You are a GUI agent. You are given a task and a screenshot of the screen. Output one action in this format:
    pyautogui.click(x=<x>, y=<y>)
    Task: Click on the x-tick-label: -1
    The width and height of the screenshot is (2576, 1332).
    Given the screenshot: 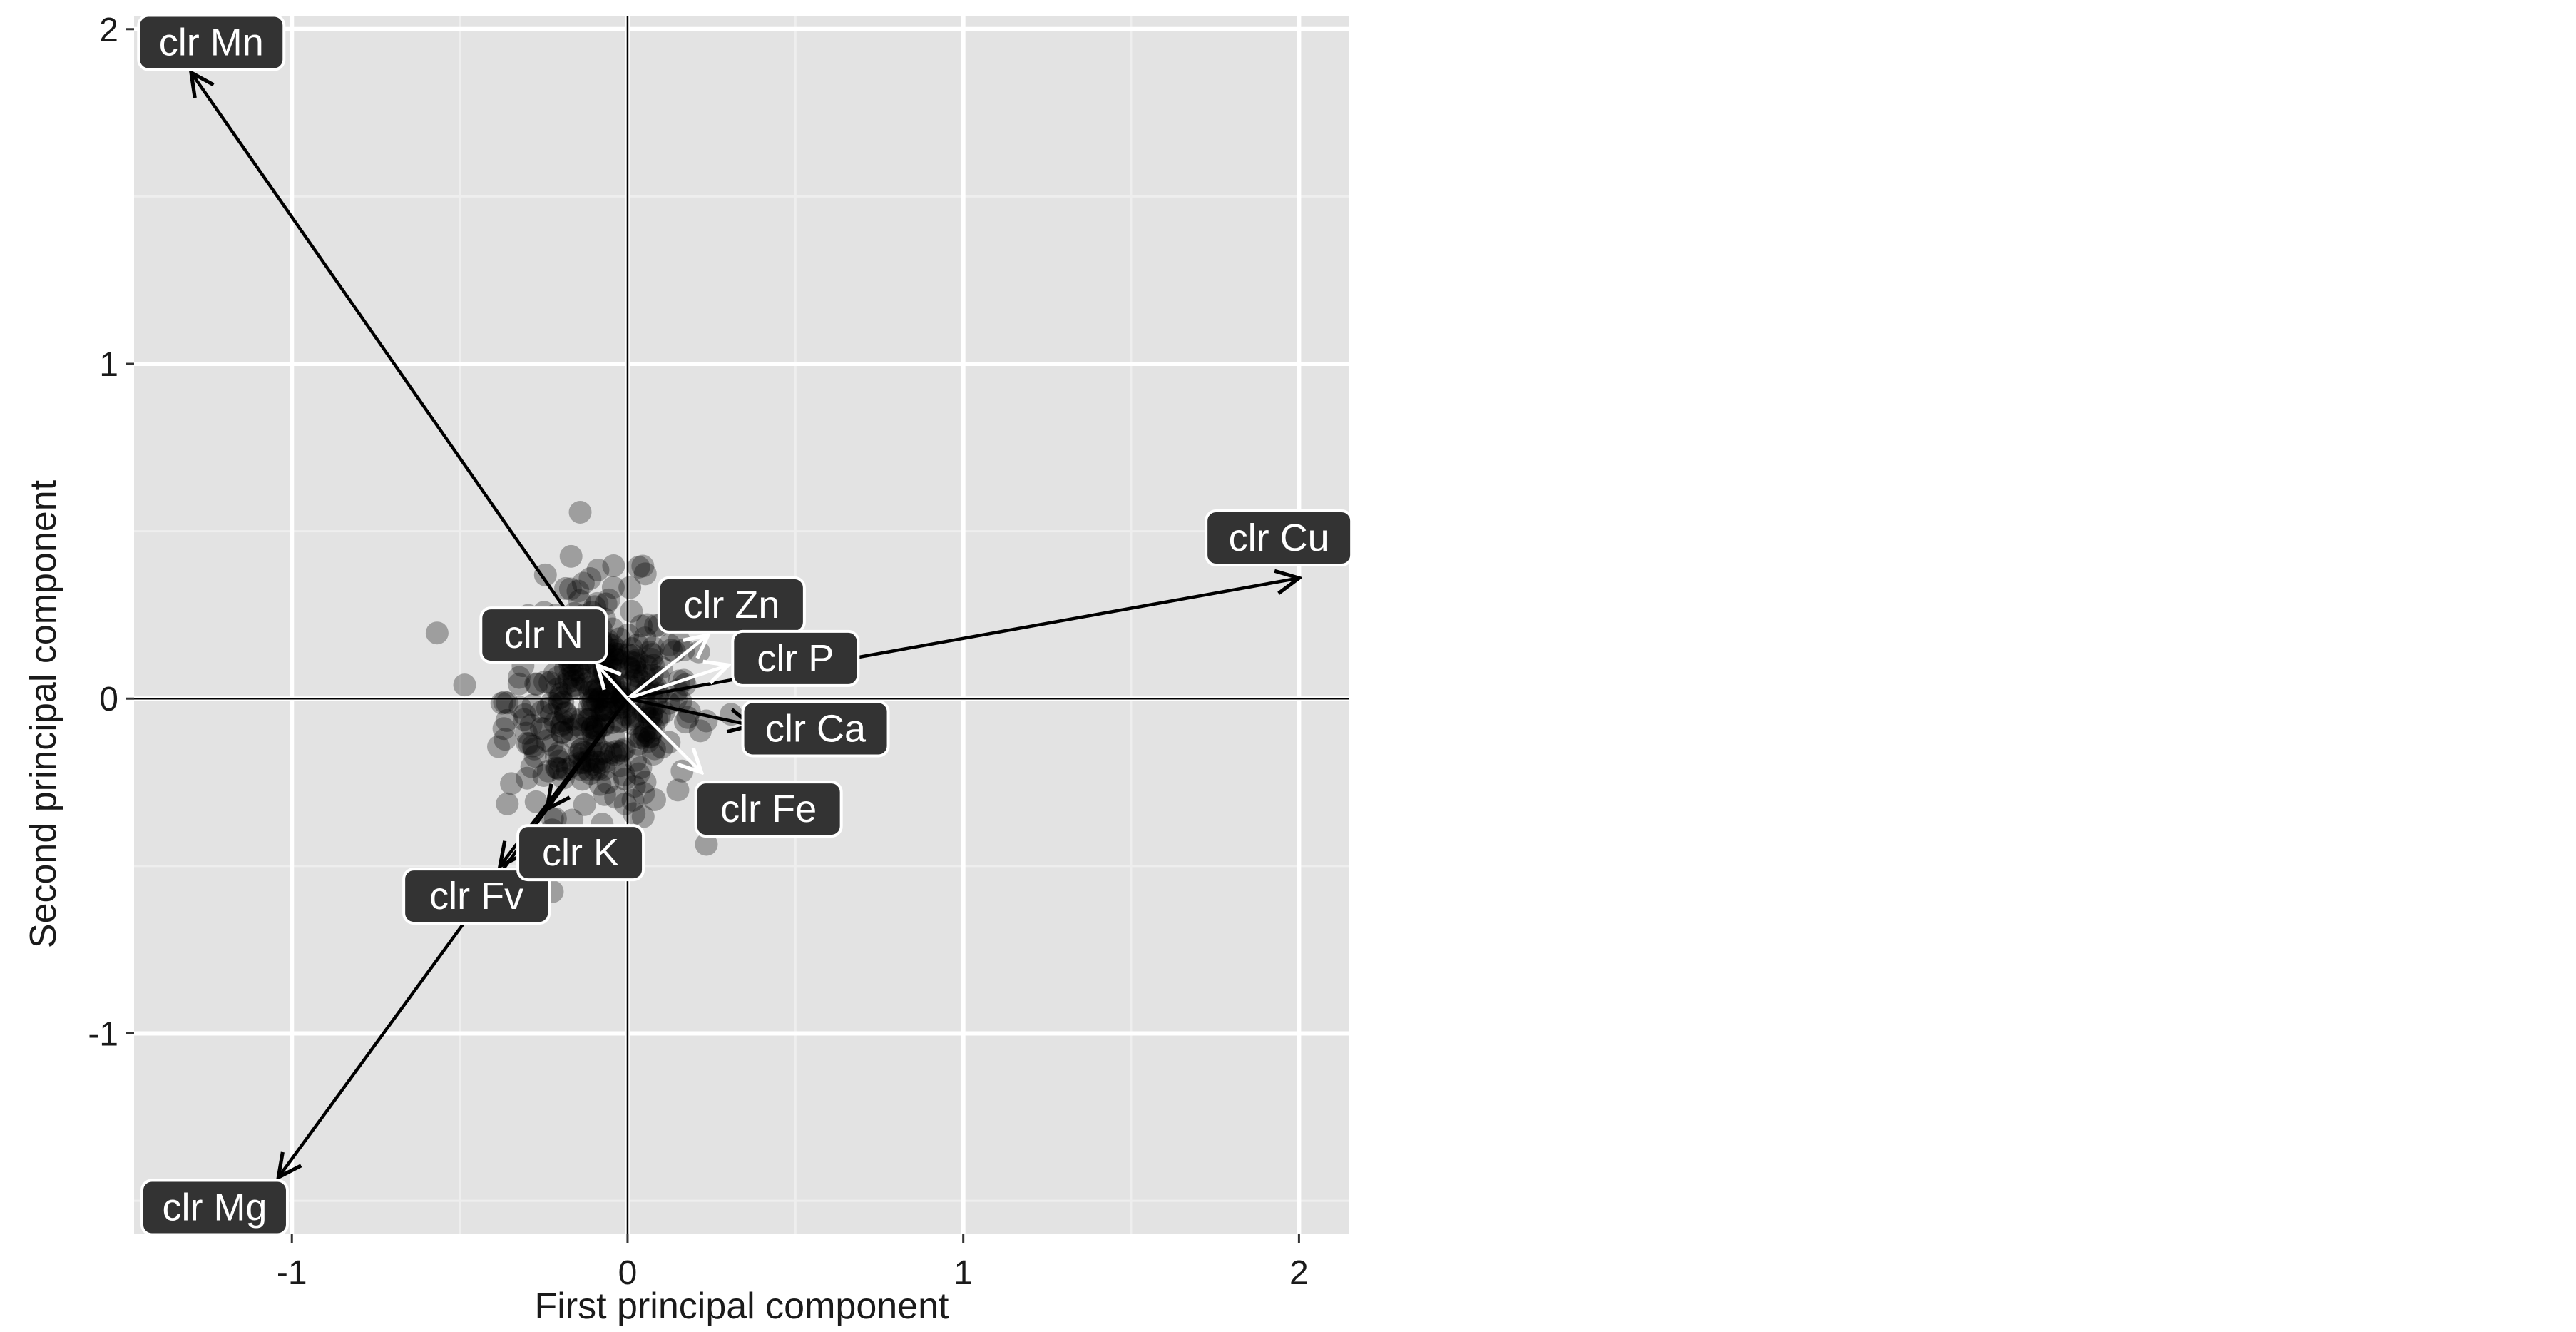 What is the action you would take?
    pyautogui.click(x=292, y=1273)
    